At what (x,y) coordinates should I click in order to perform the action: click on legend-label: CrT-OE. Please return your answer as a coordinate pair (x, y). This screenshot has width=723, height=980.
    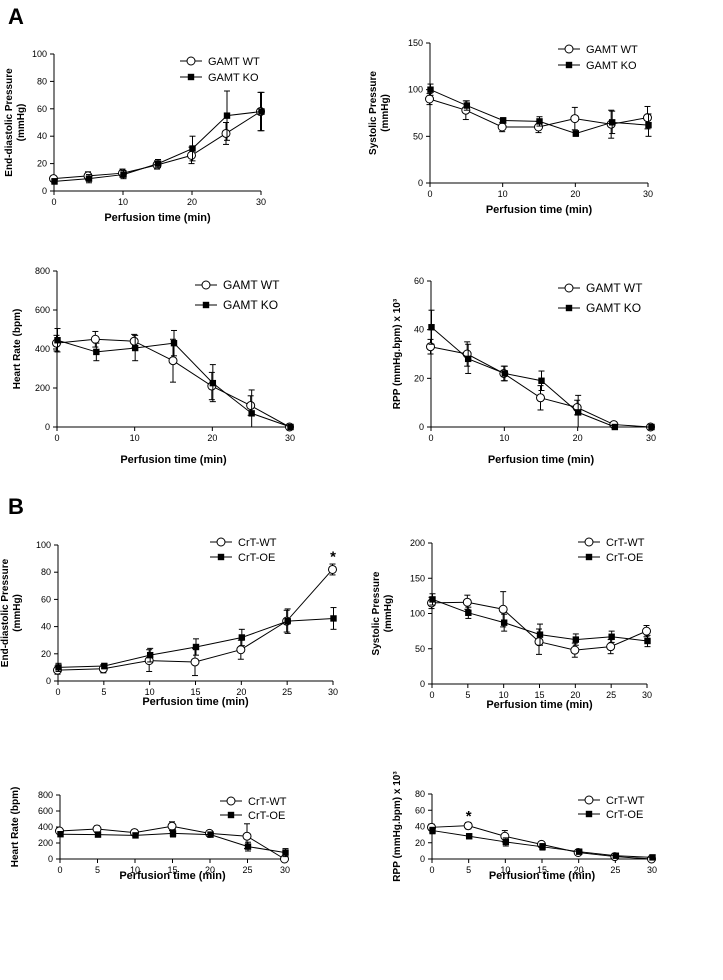
    Looking at the image, I should click on (266, 816).